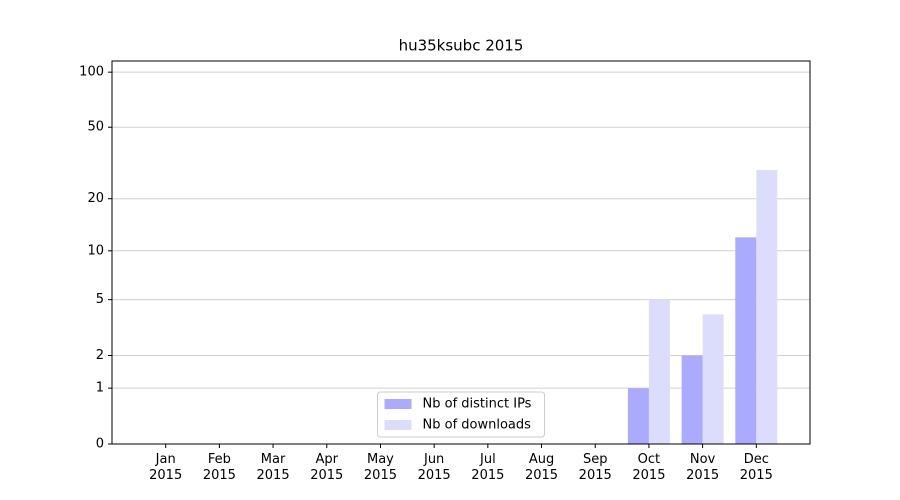 This screenshot has height=500, width=900. What do you see at coordinates (95, 127) in the screenshot?
I see `y-tick-label: 50` at bounding box center [95, 127].